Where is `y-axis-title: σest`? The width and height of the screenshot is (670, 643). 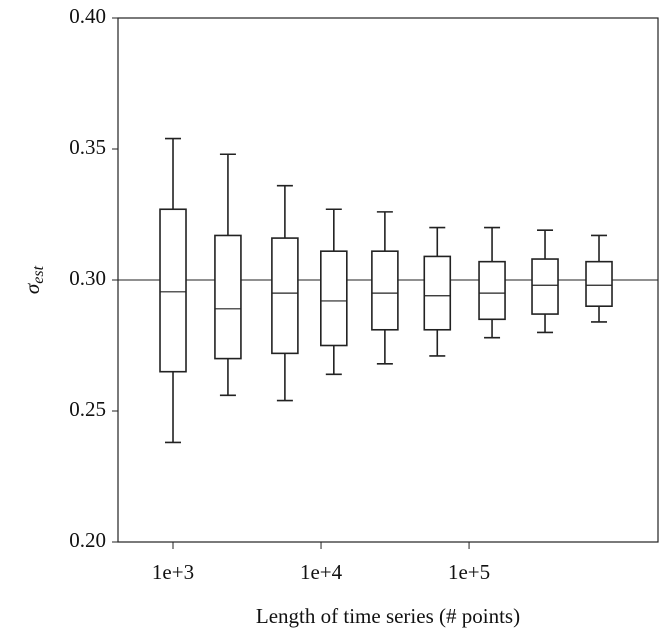 y-axis-title: σest is located at coordinates (33, 279).